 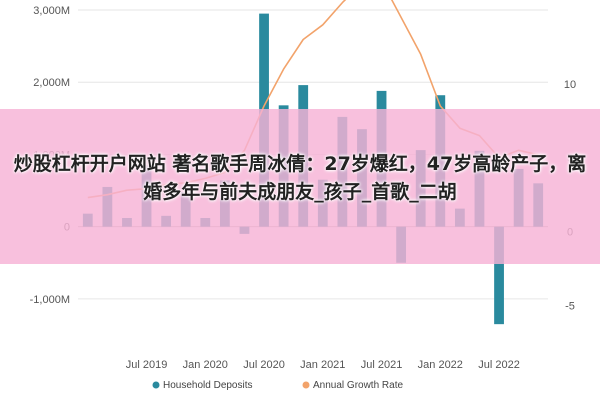 What do you see at coordinates (570, 85) in the screenshot?
I see `right-axis-tick-label: 10` at bounding box center [570, 85].